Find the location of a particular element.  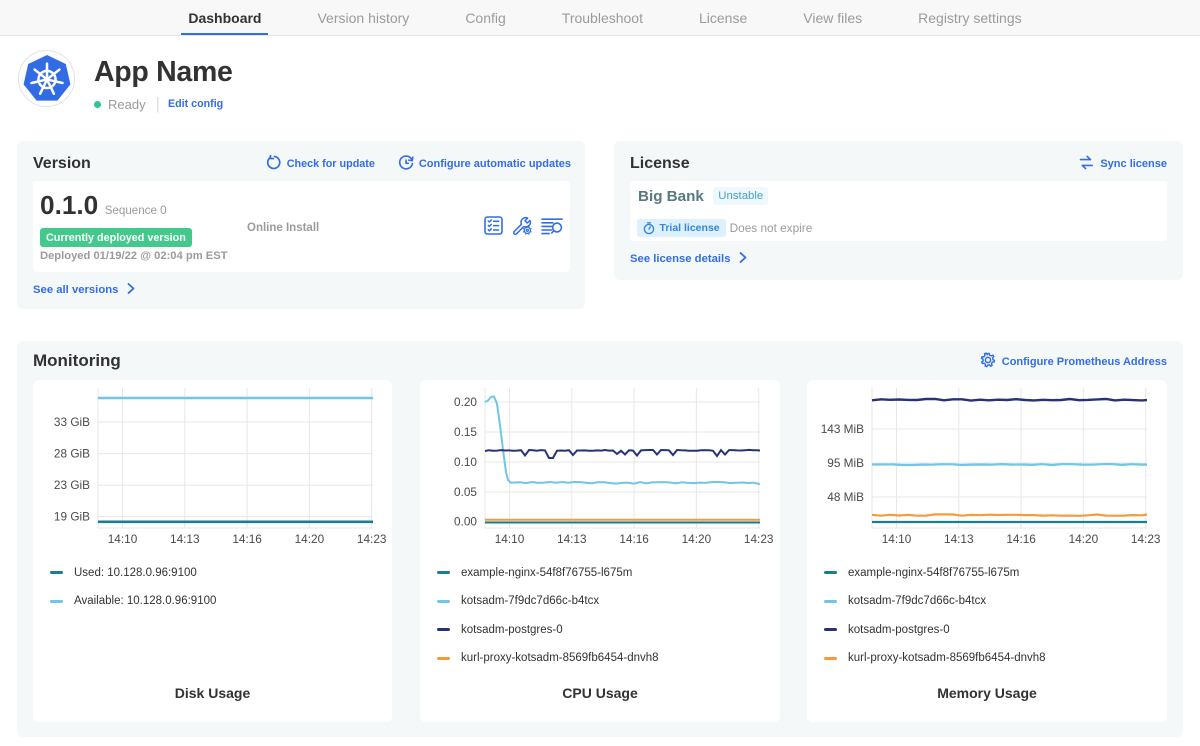

svg-text: 95 MiB is located at coordinates (845, 463).